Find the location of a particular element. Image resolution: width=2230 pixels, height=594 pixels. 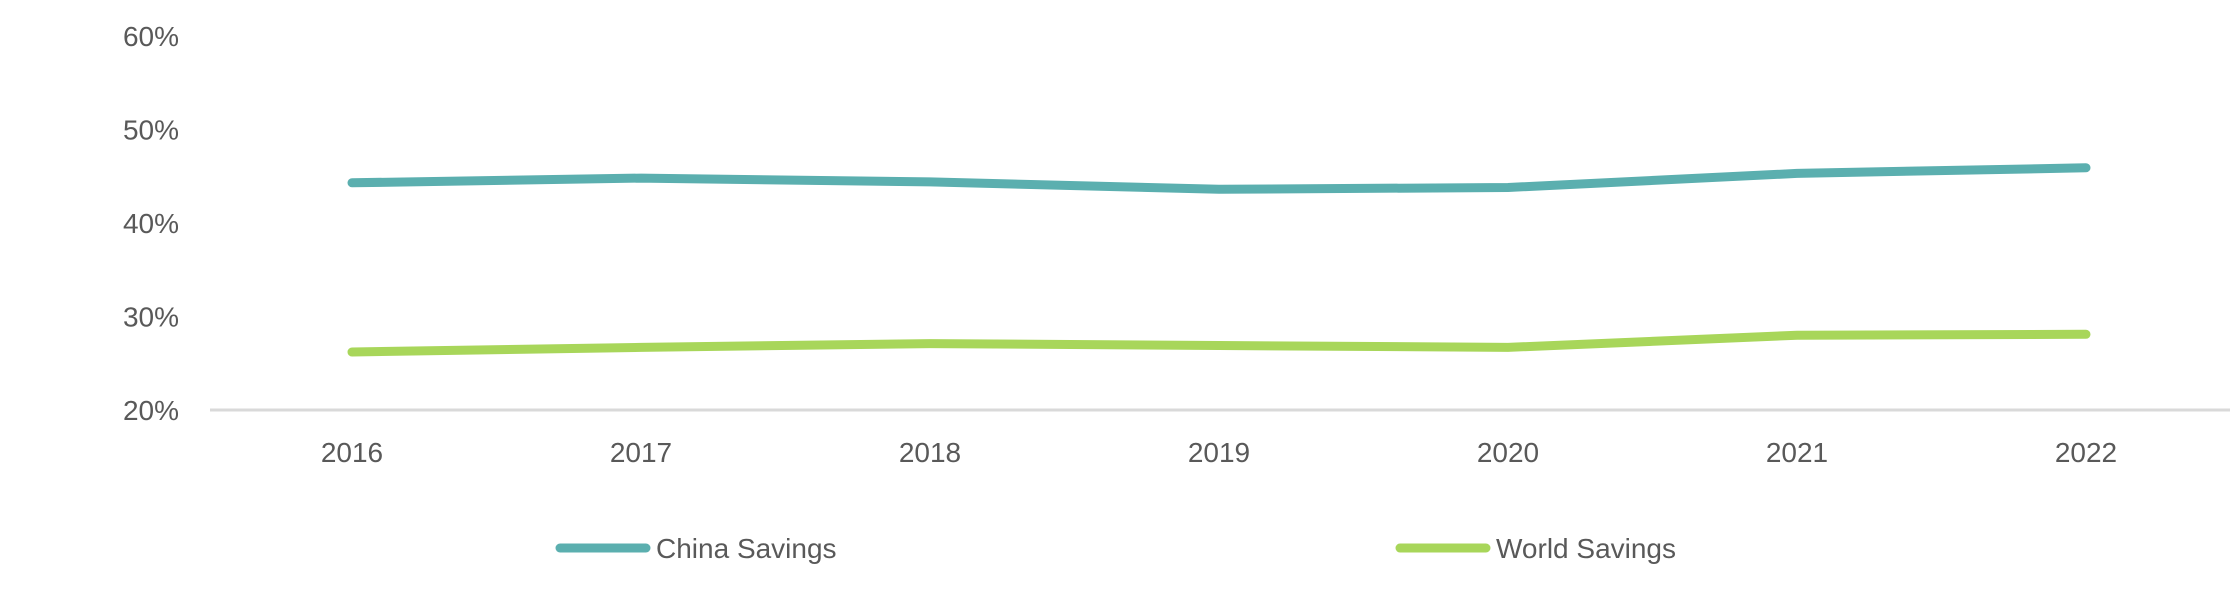

x-tick-label: 2017 is located at coordinates (641, 452).